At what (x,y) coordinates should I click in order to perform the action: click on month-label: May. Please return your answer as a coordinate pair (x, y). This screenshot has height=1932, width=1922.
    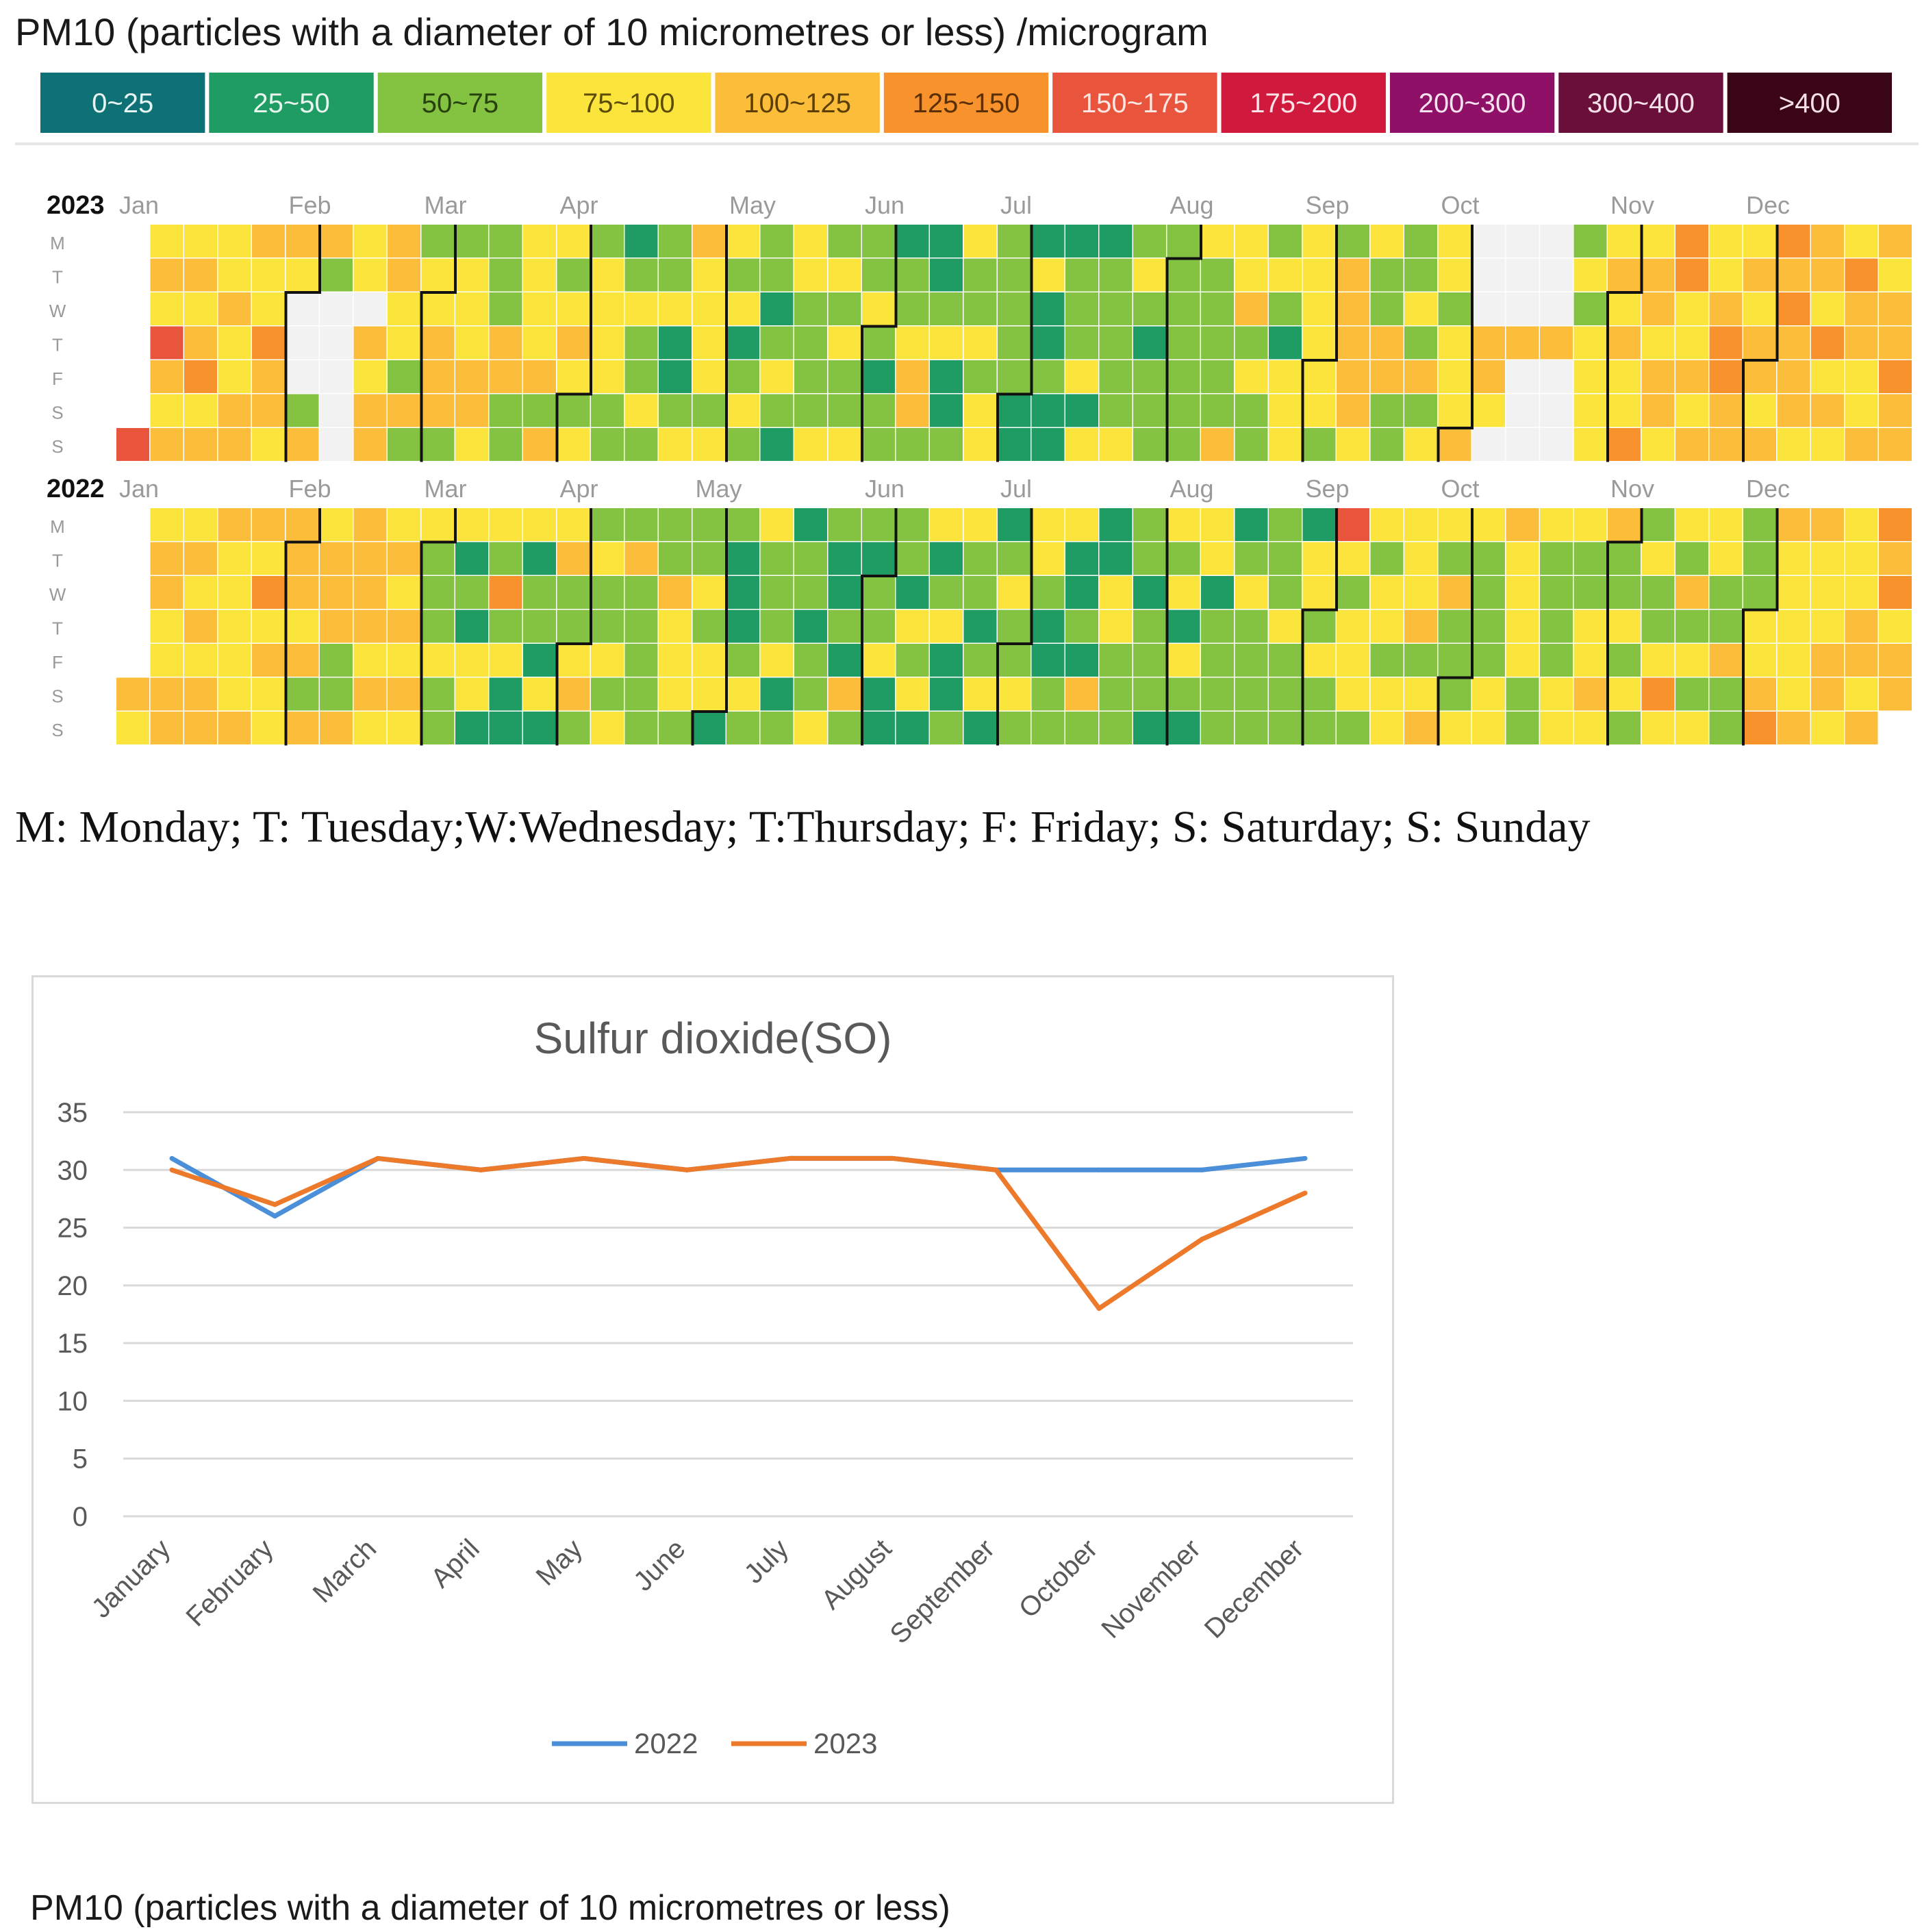
    Looking at the image, I should click on (719, 489).